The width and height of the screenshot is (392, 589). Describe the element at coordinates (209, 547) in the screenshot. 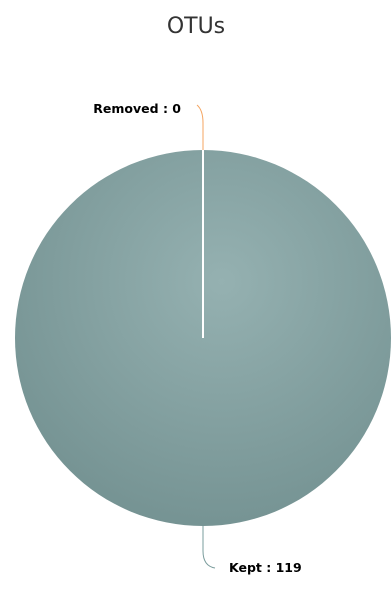

I see `connector-line-kept` at that location.